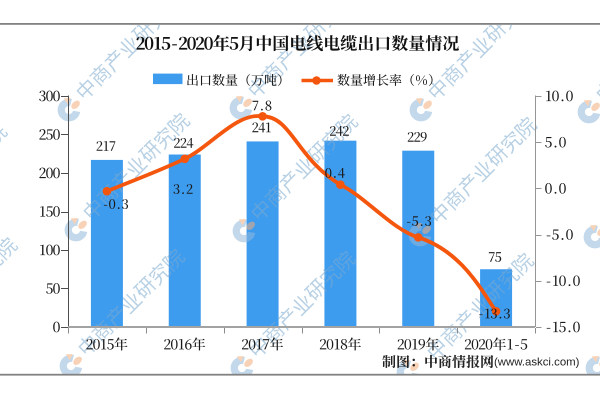 This screenshot has height=400, width=600. Describe the element at coordinates (537, 363) in the screenshot. I see `svg-text: (www.askci.com)` at that location.